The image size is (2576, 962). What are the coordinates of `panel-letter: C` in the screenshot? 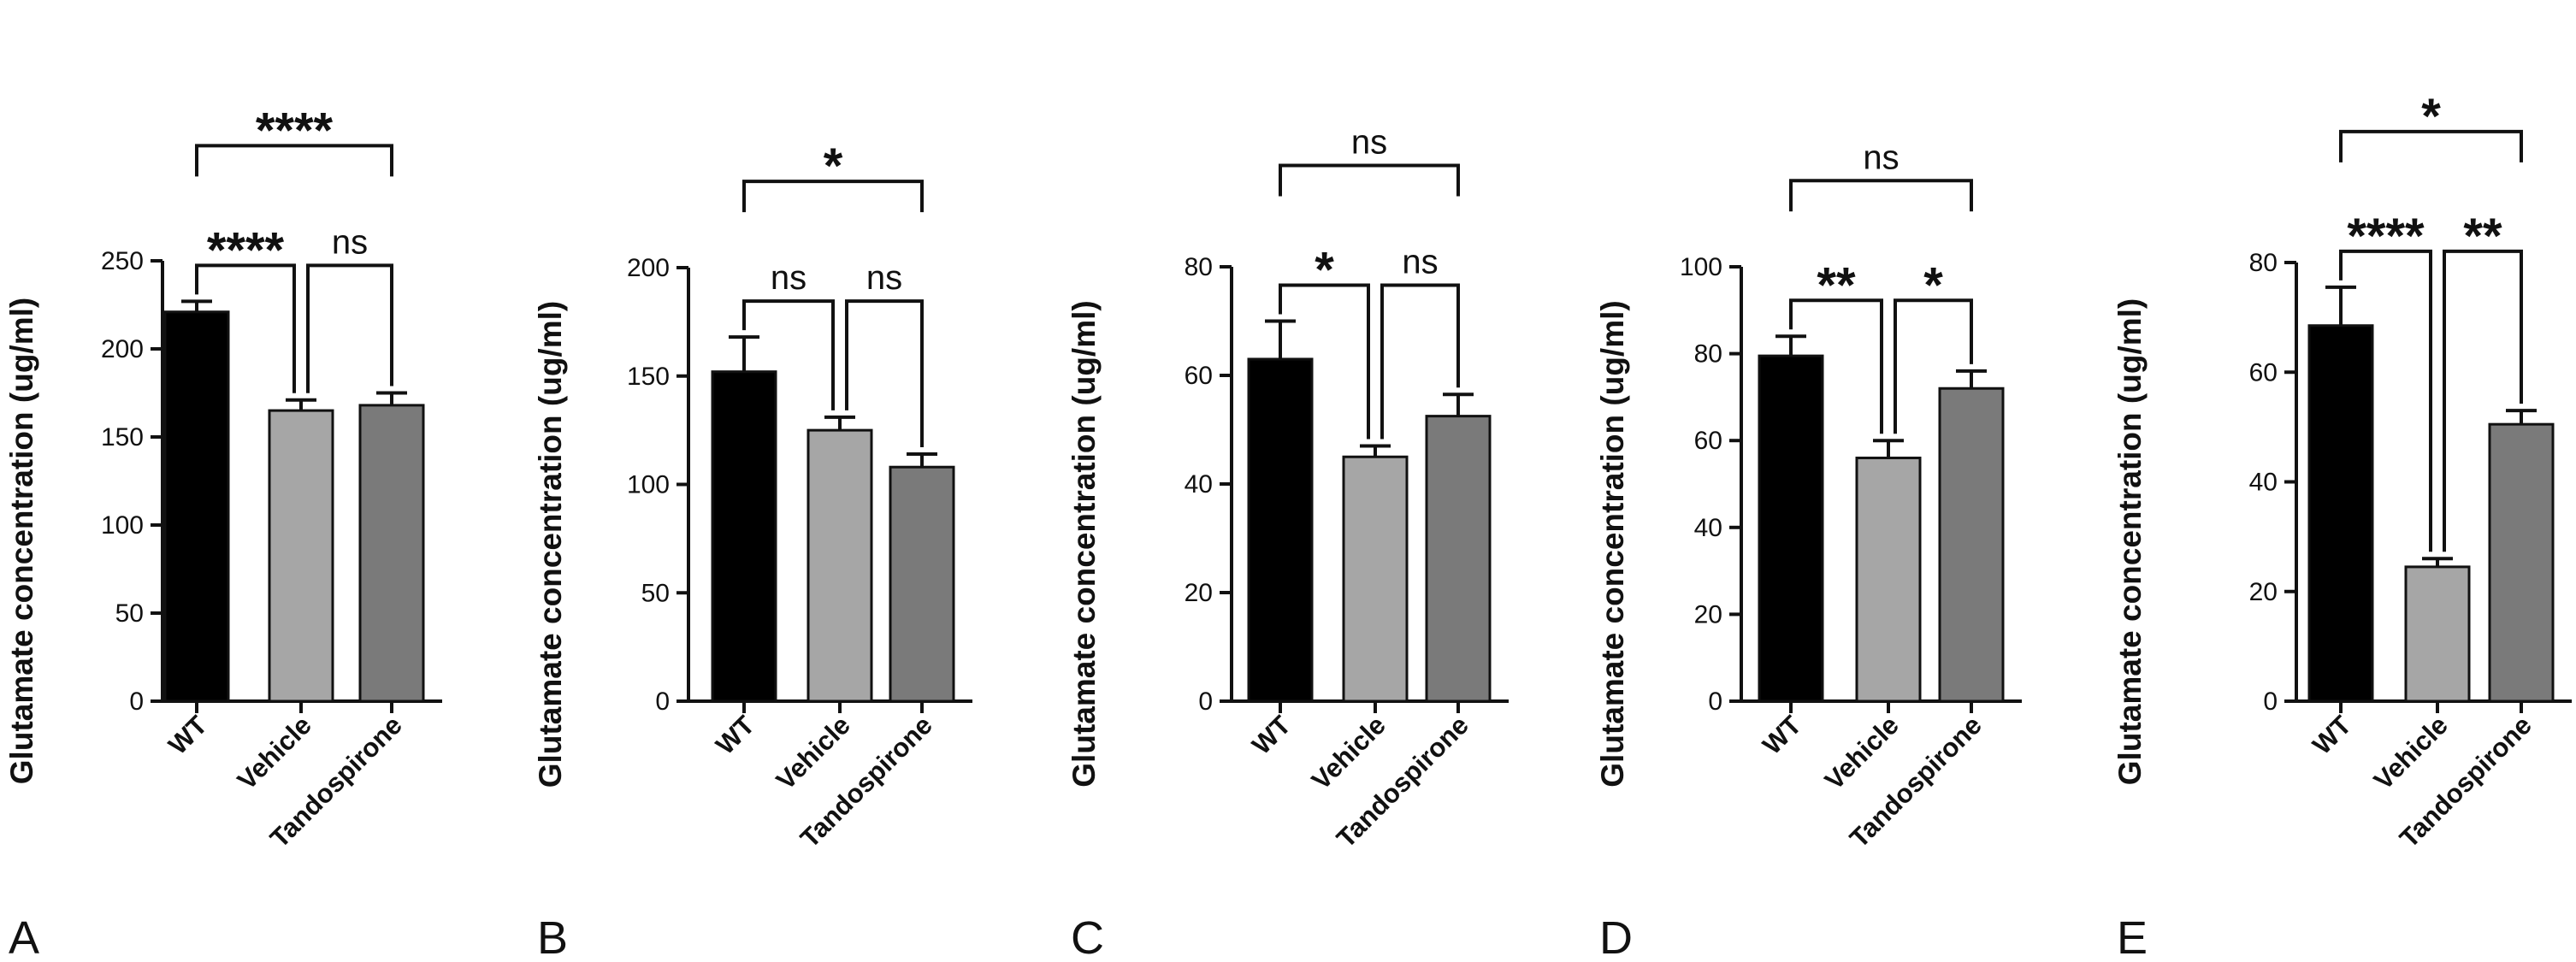 It's located at (1087, 937).